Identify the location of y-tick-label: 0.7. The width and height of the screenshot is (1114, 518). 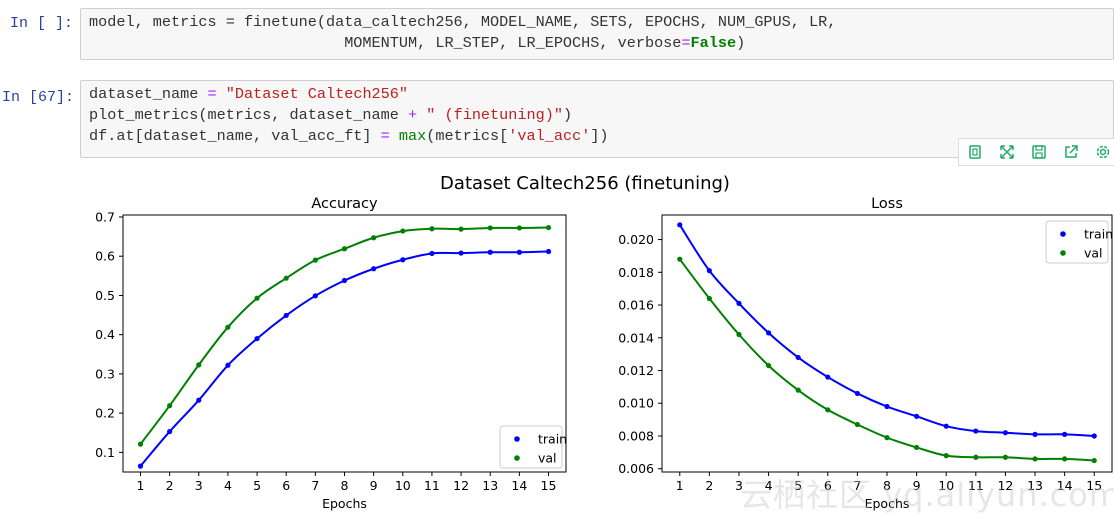
(105, 216).